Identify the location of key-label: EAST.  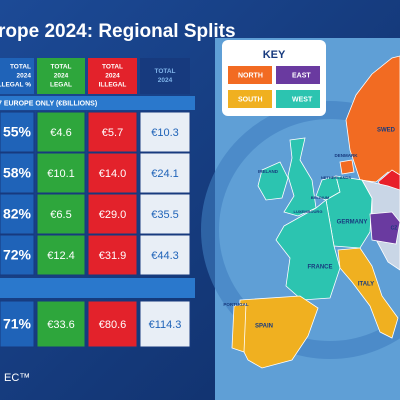
(301, 75).